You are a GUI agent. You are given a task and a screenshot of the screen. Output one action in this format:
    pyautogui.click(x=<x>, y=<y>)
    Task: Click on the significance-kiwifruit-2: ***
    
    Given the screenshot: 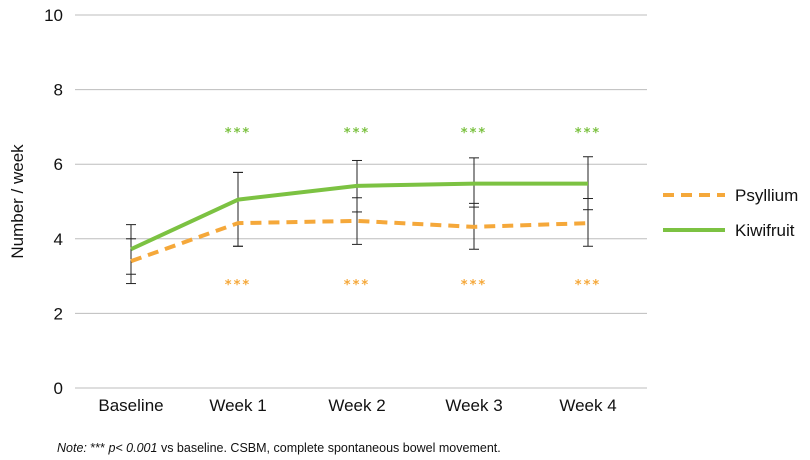 What is the action you would take?
    pyautogui.click(x=238, y=133)
    